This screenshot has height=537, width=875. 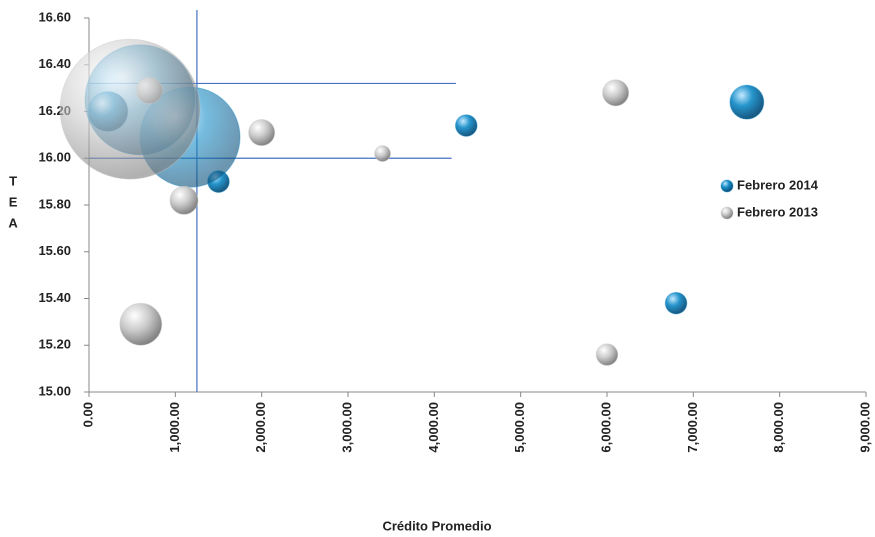 What do you see at coordinates (54, 63) in the screenshot?
I see `y-tick-label: 16.40` at bounding box center [54, 63].